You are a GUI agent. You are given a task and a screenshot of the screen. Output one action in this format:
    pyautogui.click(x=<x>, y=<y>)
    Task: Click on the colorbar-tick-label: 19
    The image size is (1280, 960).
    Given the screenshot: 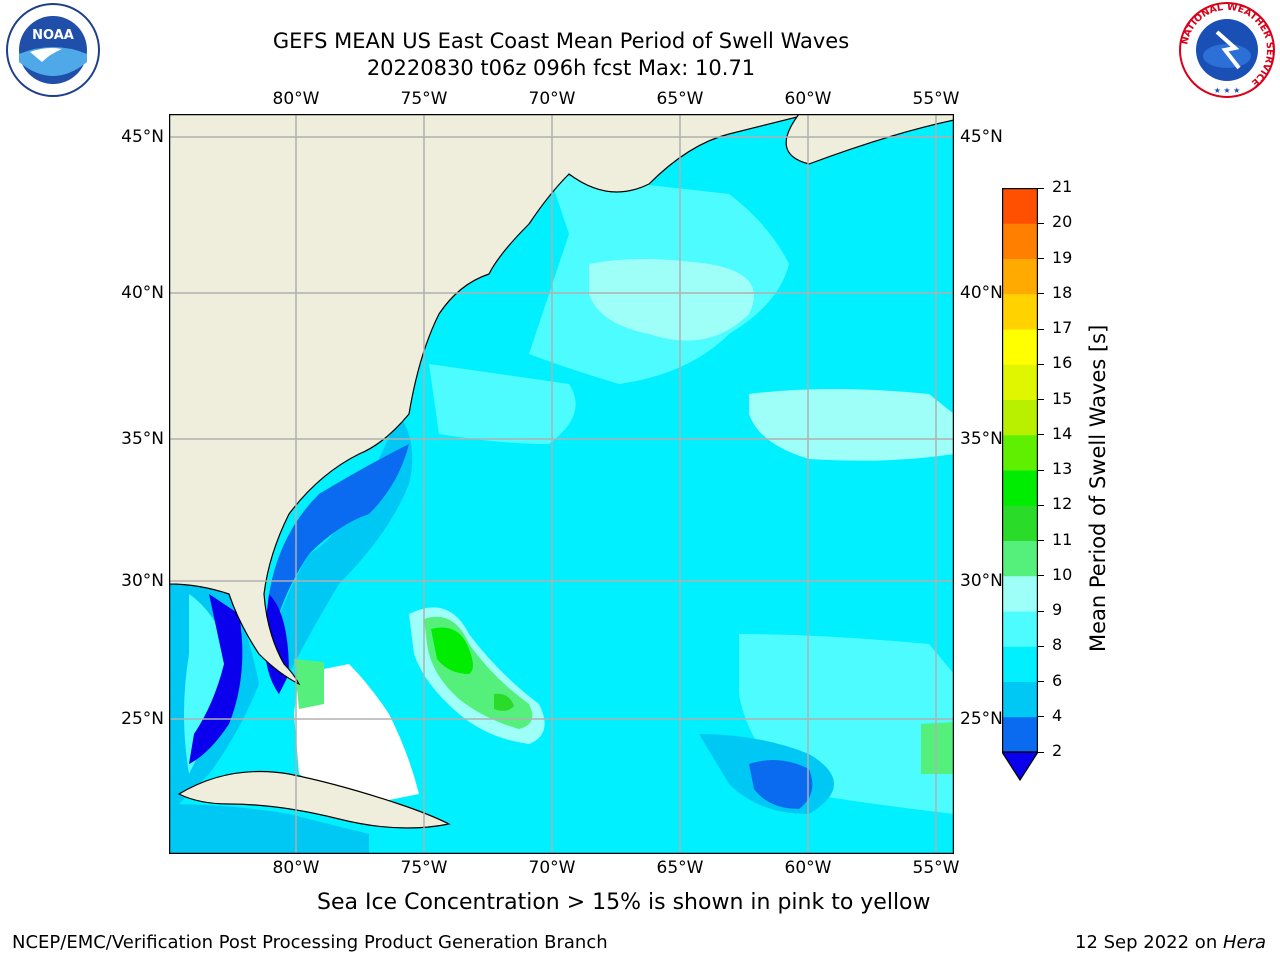 What is the action you would take?
    pyautogui.click(x=1062, y=257)
    